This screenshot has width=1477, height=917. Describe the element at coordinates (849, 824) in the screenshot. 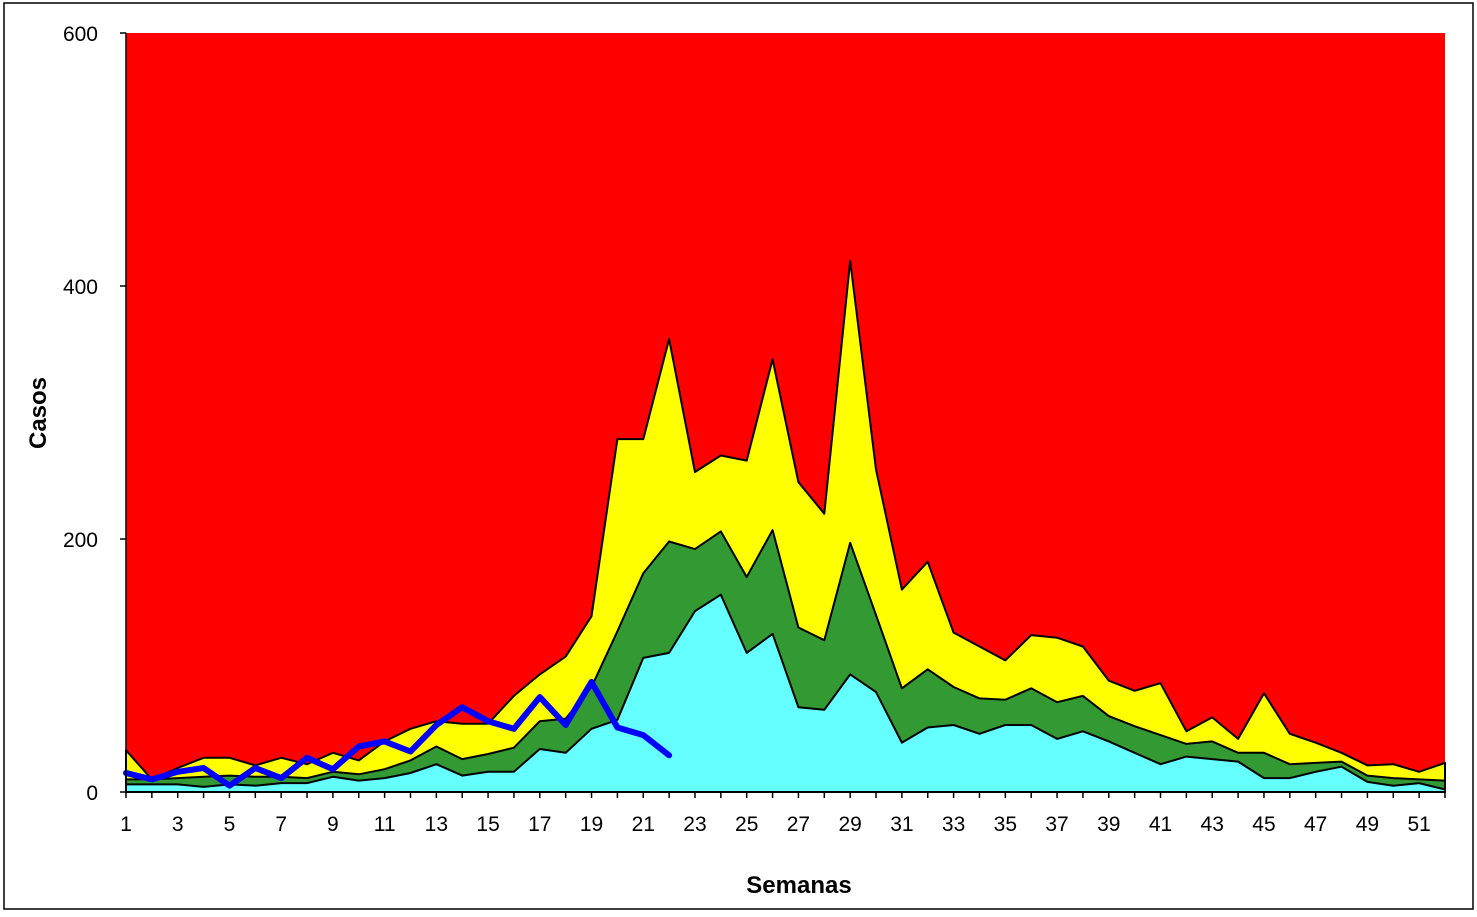

I see `x-tick-label: 29` at that location.